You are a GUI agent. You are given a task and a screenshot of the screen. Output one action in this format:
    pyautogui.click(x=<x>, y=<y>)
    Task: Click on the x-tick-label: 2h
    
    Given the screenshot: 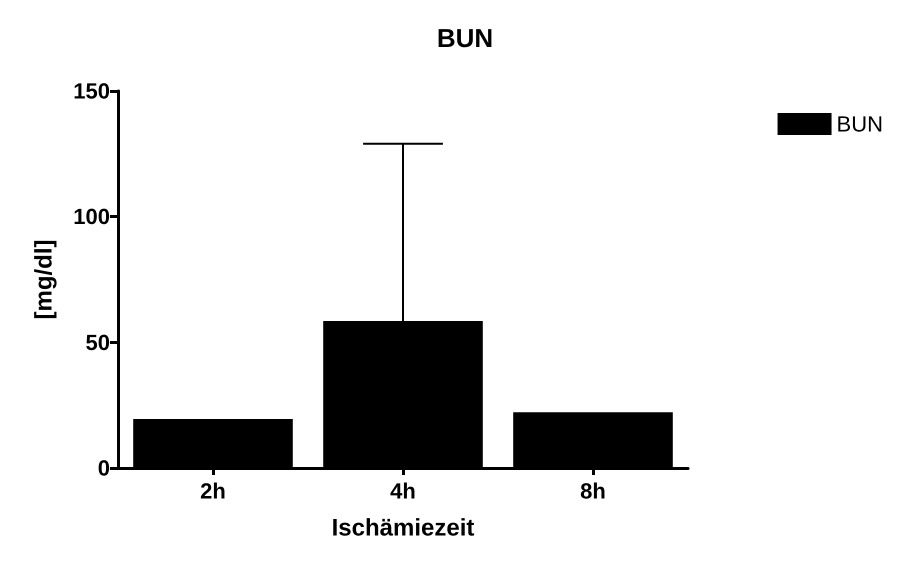 What is the action you would take?
    pyautogui.click(x=213, y=491)
    